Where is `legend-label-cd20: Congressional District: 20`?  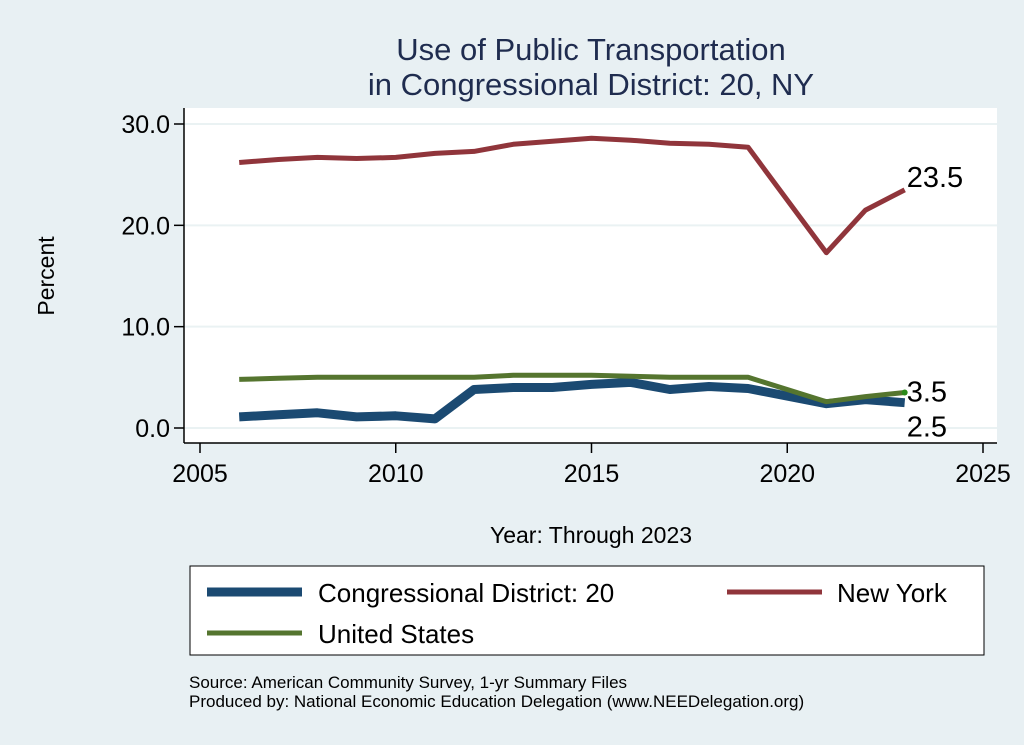 legend-label-cd20: Congressional District: 20 is located at coordinates (466, 593).